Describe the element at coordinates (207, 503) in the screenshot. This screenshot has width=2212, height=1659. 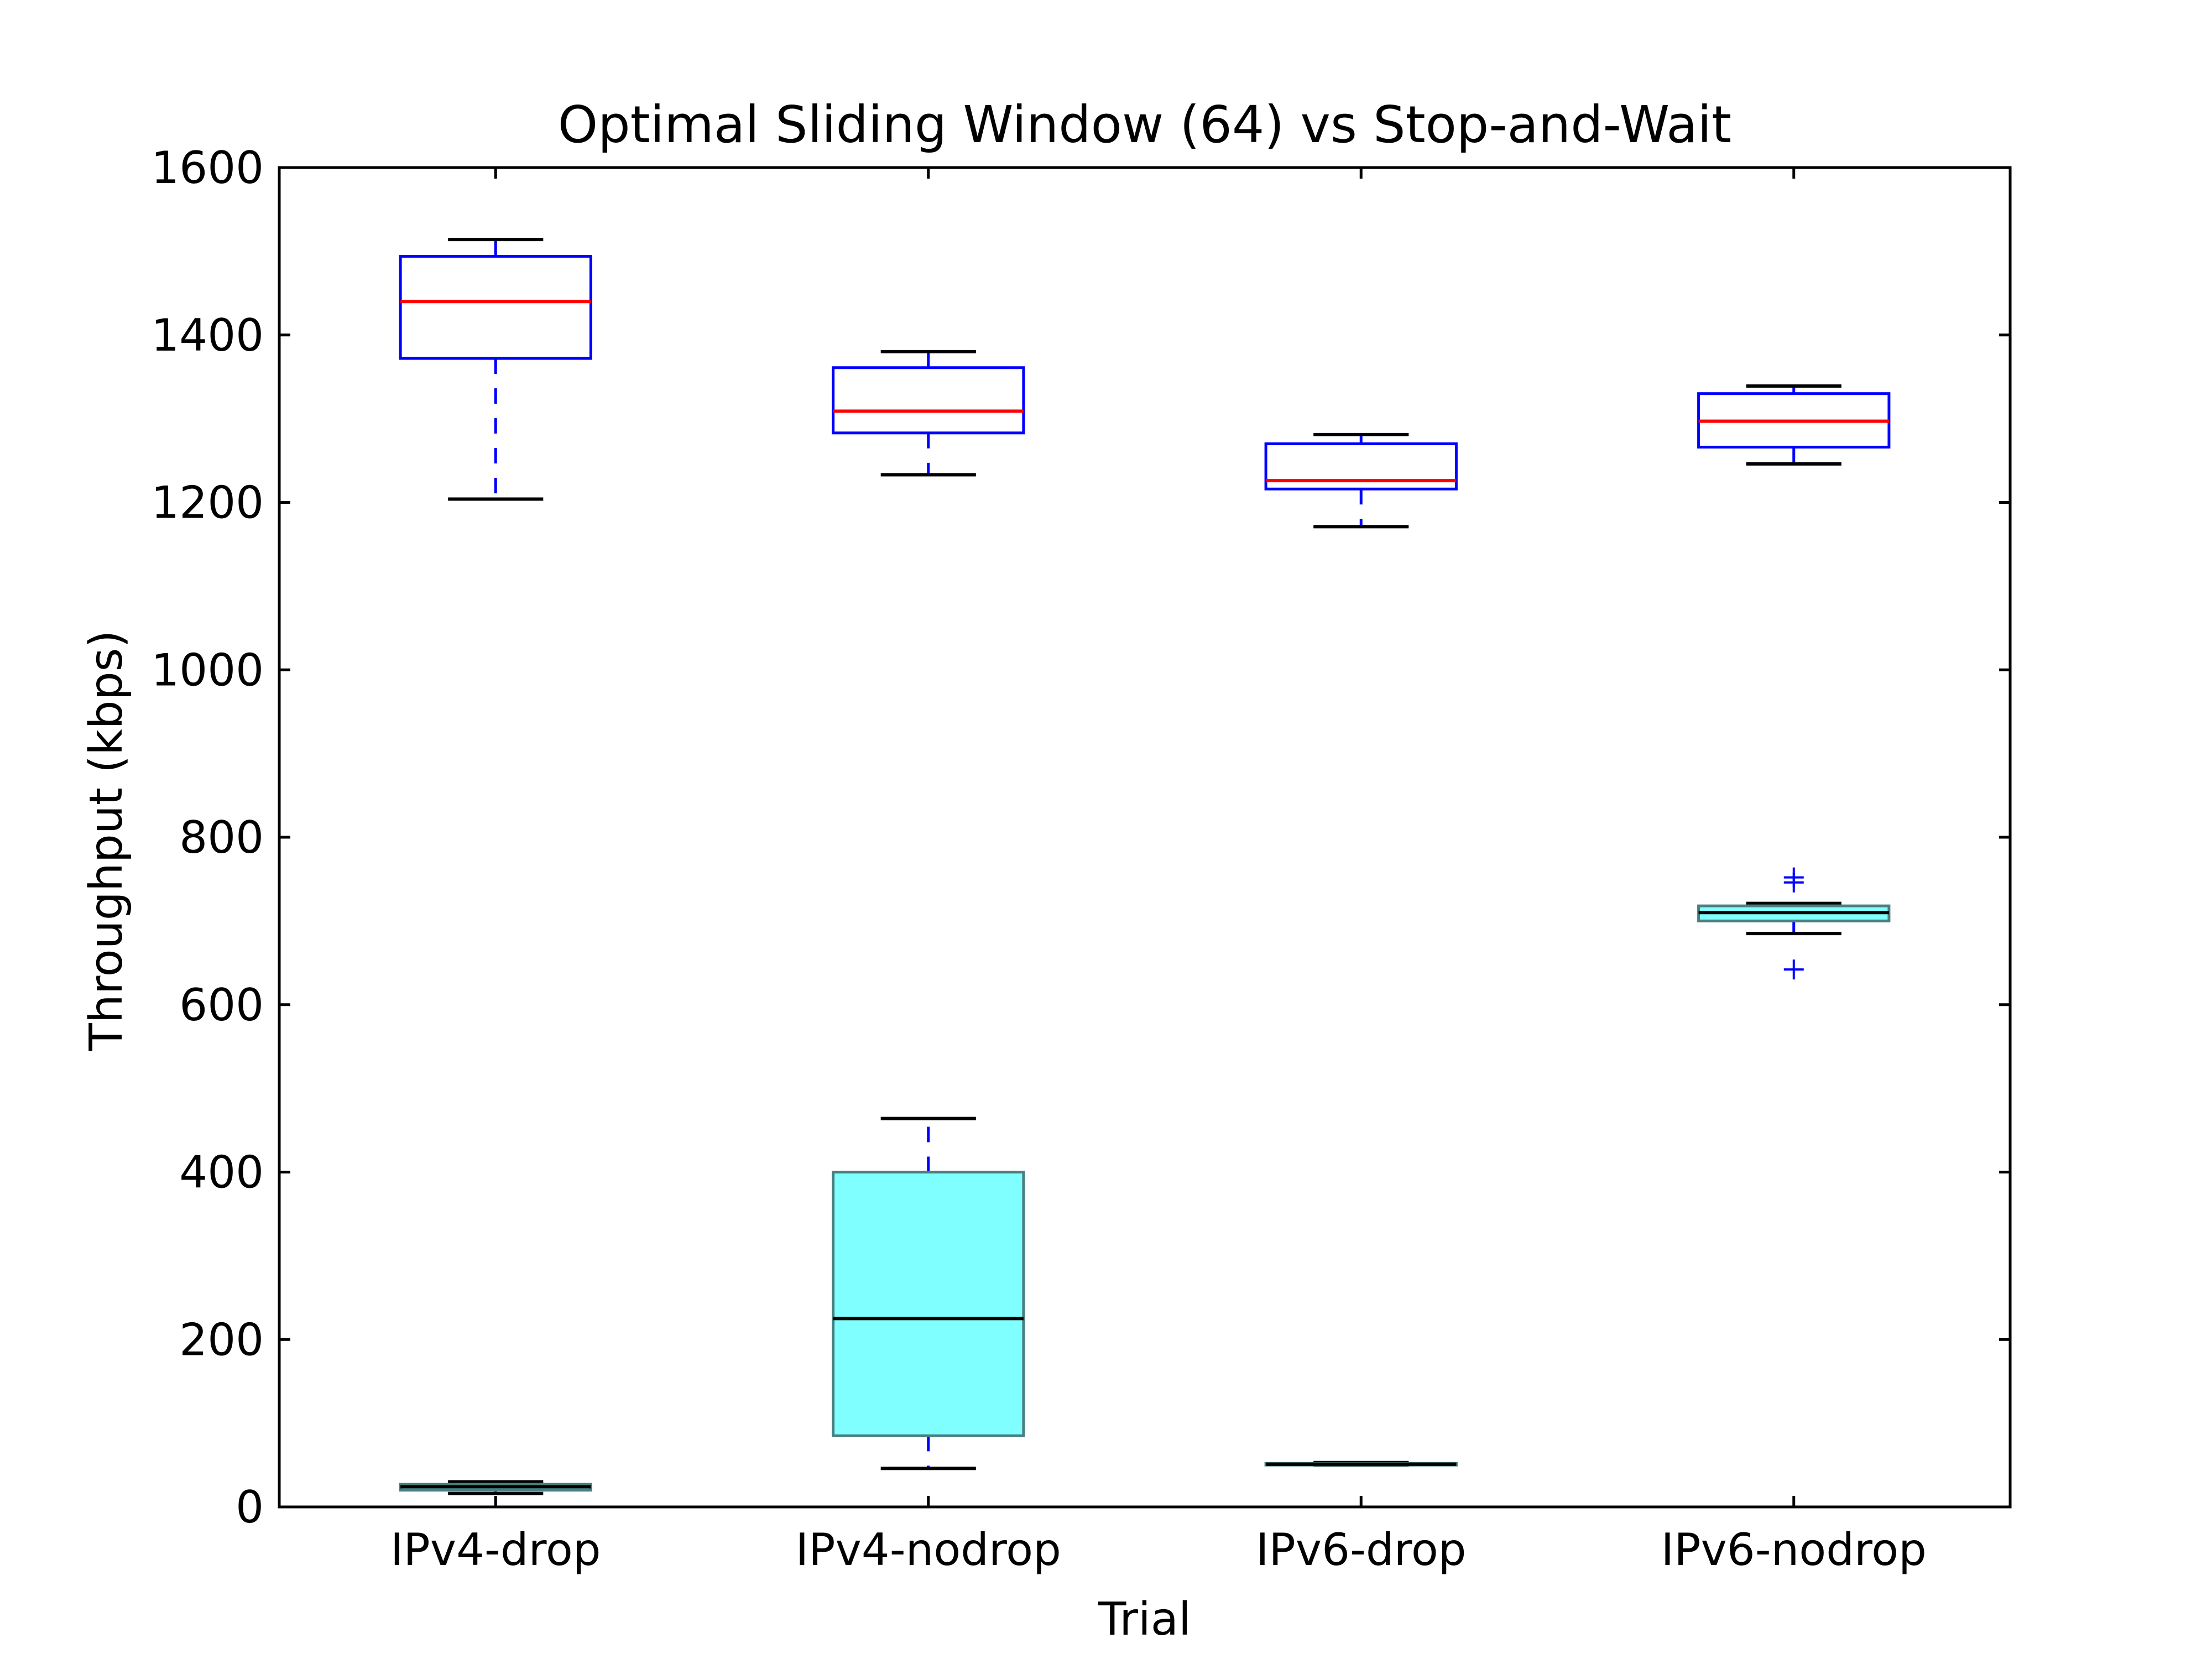
I see `y-tick-label: 1200` at that location.